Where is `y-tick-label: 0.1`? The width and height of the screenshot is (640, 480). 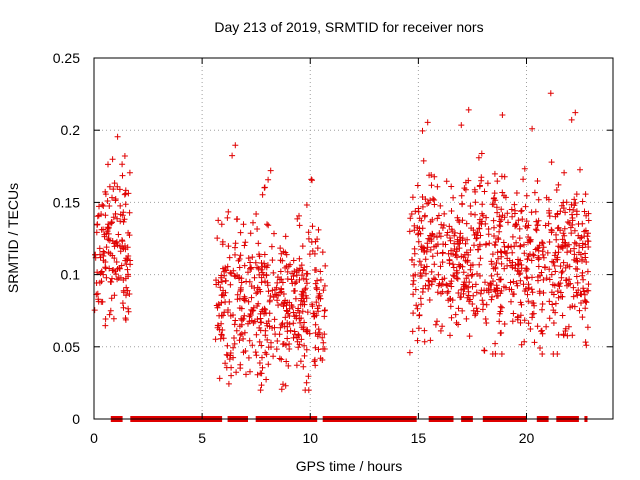
y-tick-label: 0.1 is located at coordinates (71, 275).